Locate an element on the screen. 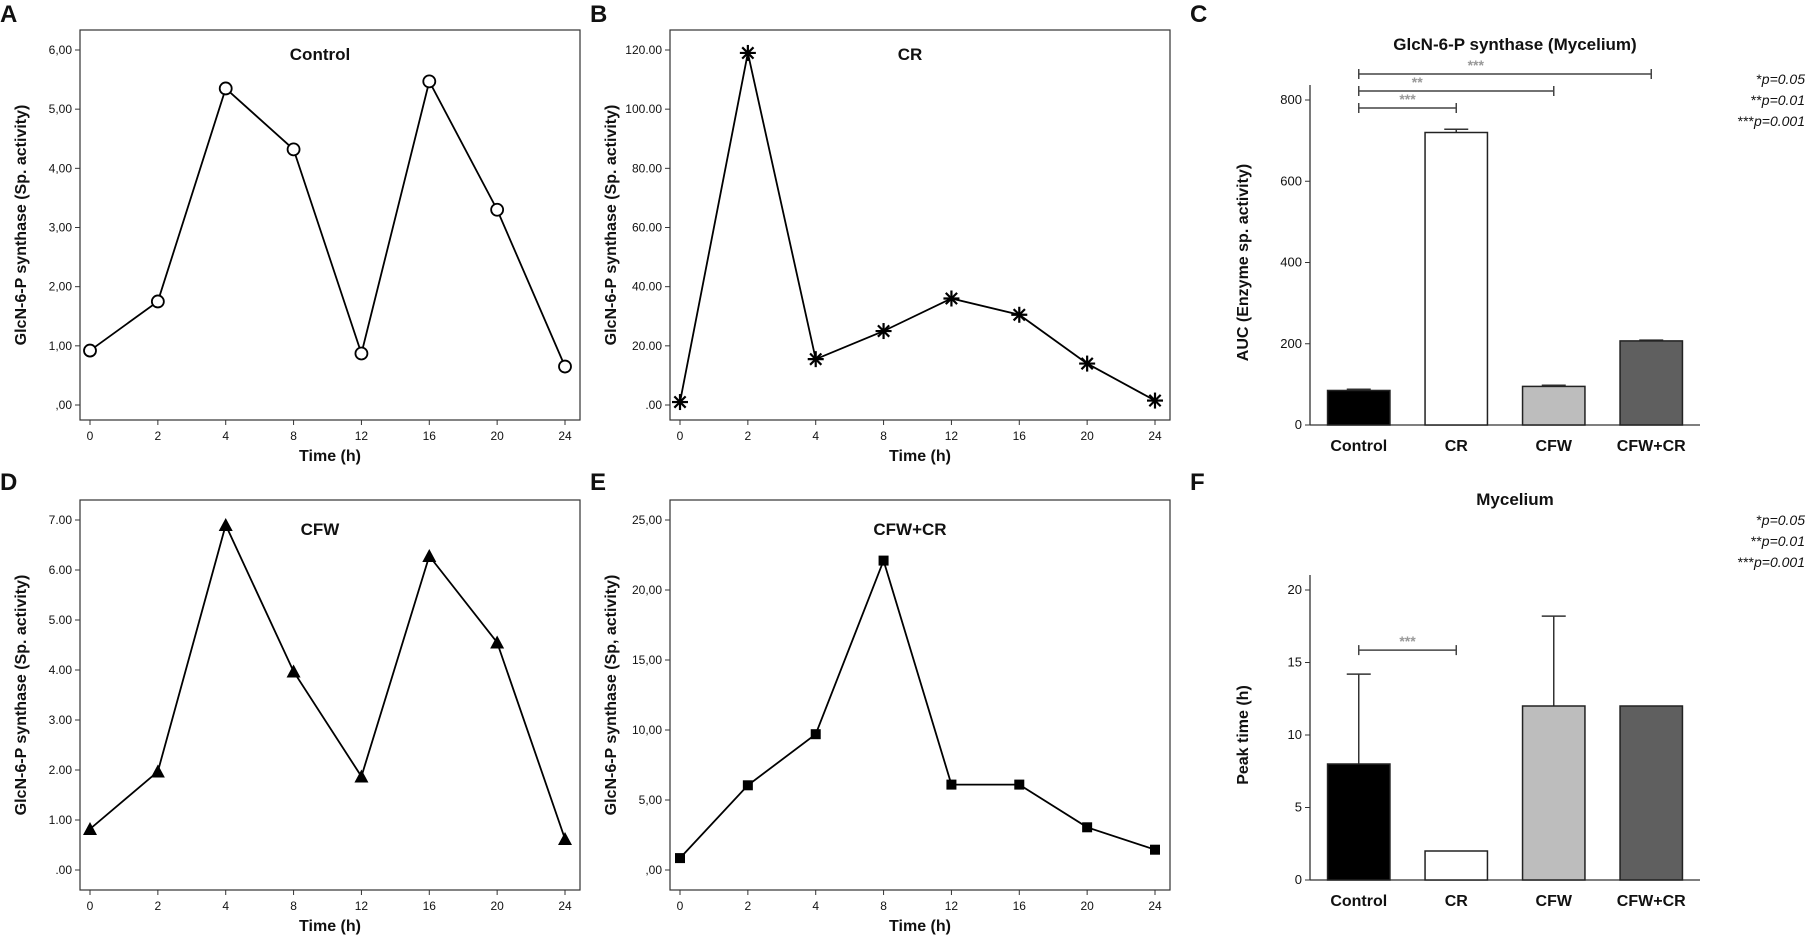 The width and height of the screenshot is (1807, 940). series-line is located at coordinates (327, 222).